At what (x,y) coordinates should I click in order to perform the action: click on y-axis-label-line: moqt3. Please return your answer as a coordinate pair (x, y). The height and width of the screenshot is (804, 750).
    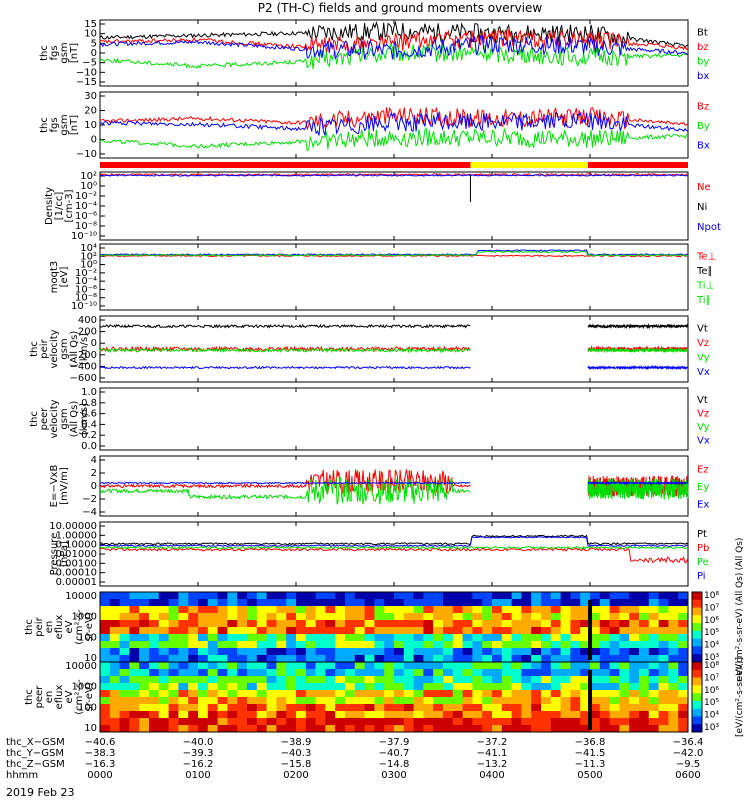
    Looking at the image, I should click on (54, 277).